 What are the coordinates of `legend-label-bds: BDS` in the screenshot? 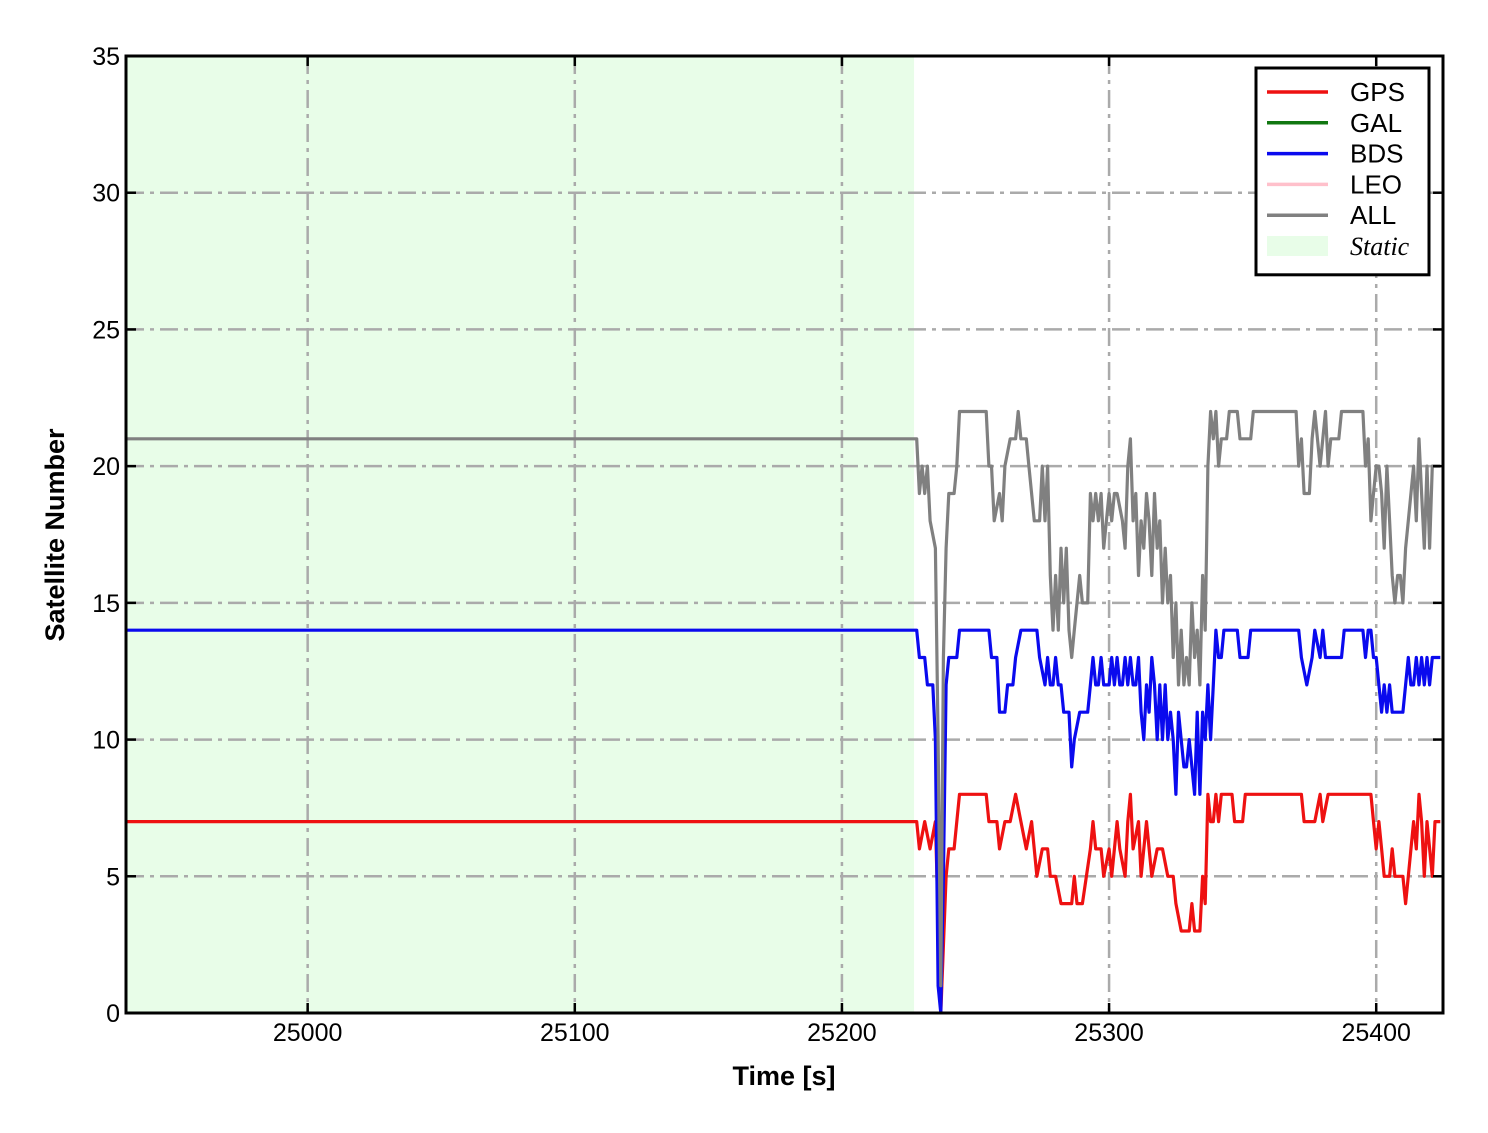 It's located at (1376, 154).